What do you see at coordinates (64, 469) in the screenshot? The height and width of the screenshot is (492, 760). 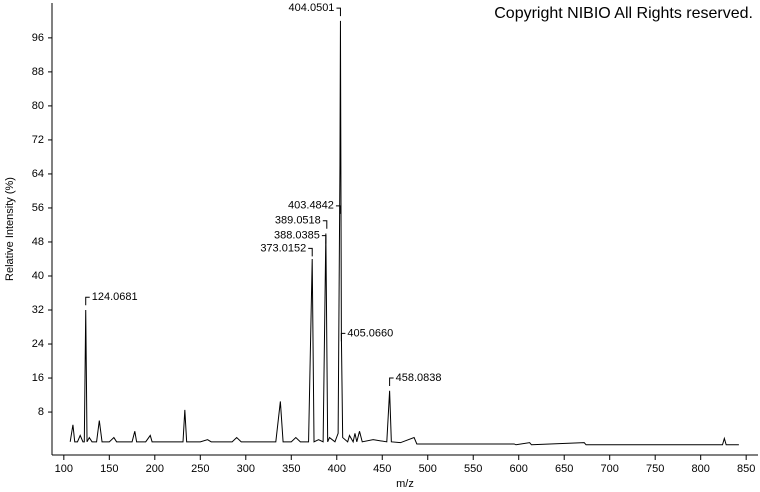 I see `x-tick-label: 100` at bounding box center [64, 469].